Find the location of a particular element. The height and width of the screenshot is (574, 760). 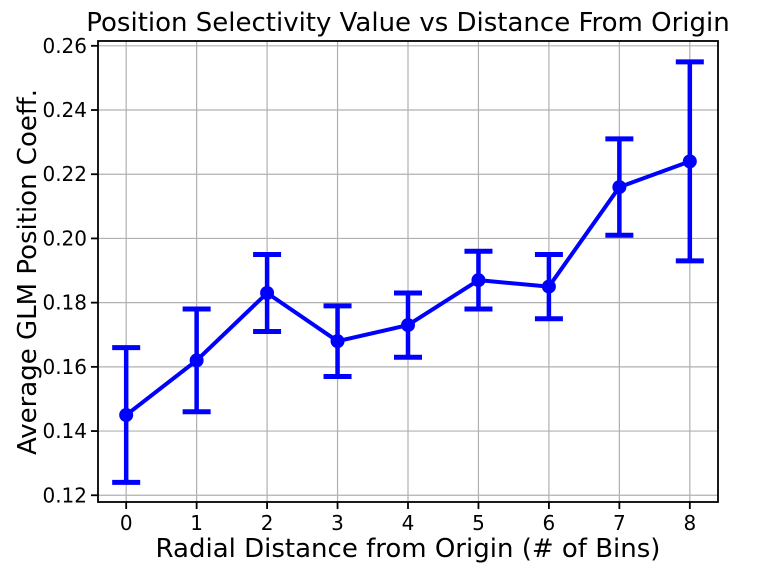

y-tick-label: 0.16 is located at coordinates (64, 367).